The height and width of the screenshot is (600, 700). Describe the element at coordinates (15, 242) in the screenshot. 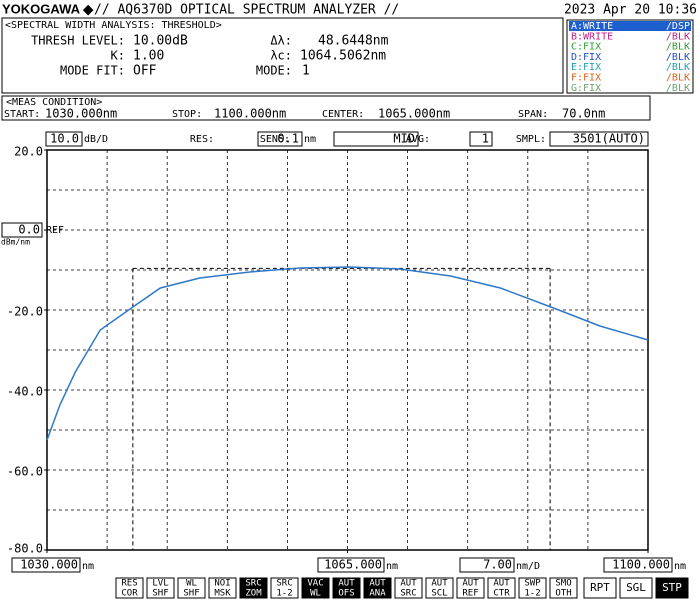

I see `y-unit: dBm/nm` at that location.